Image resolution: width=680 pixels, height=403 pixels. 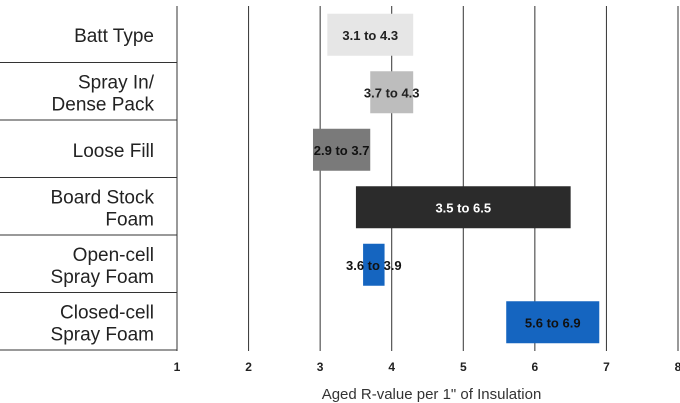 I want to click on bar-data-label: 3.1 to 4.3, so click(x=370, y=35).